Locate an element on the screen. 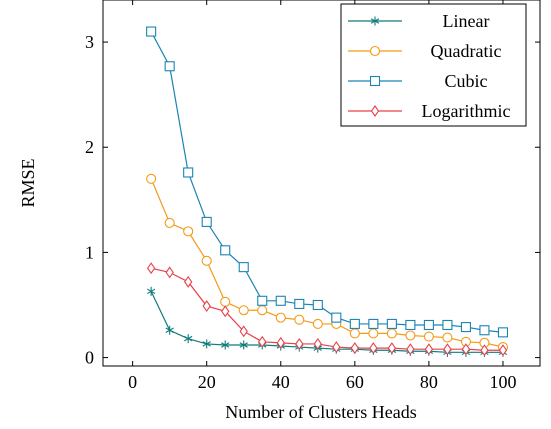  x-tick-label: 60 is located at coordinates (355, 382).